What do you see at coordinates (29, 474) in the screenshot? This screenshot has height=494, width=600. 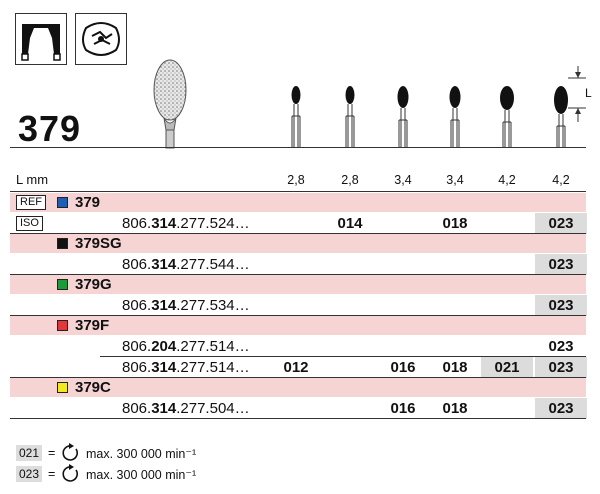 I see `legend-code: 023` at bounding box center [29, 474].